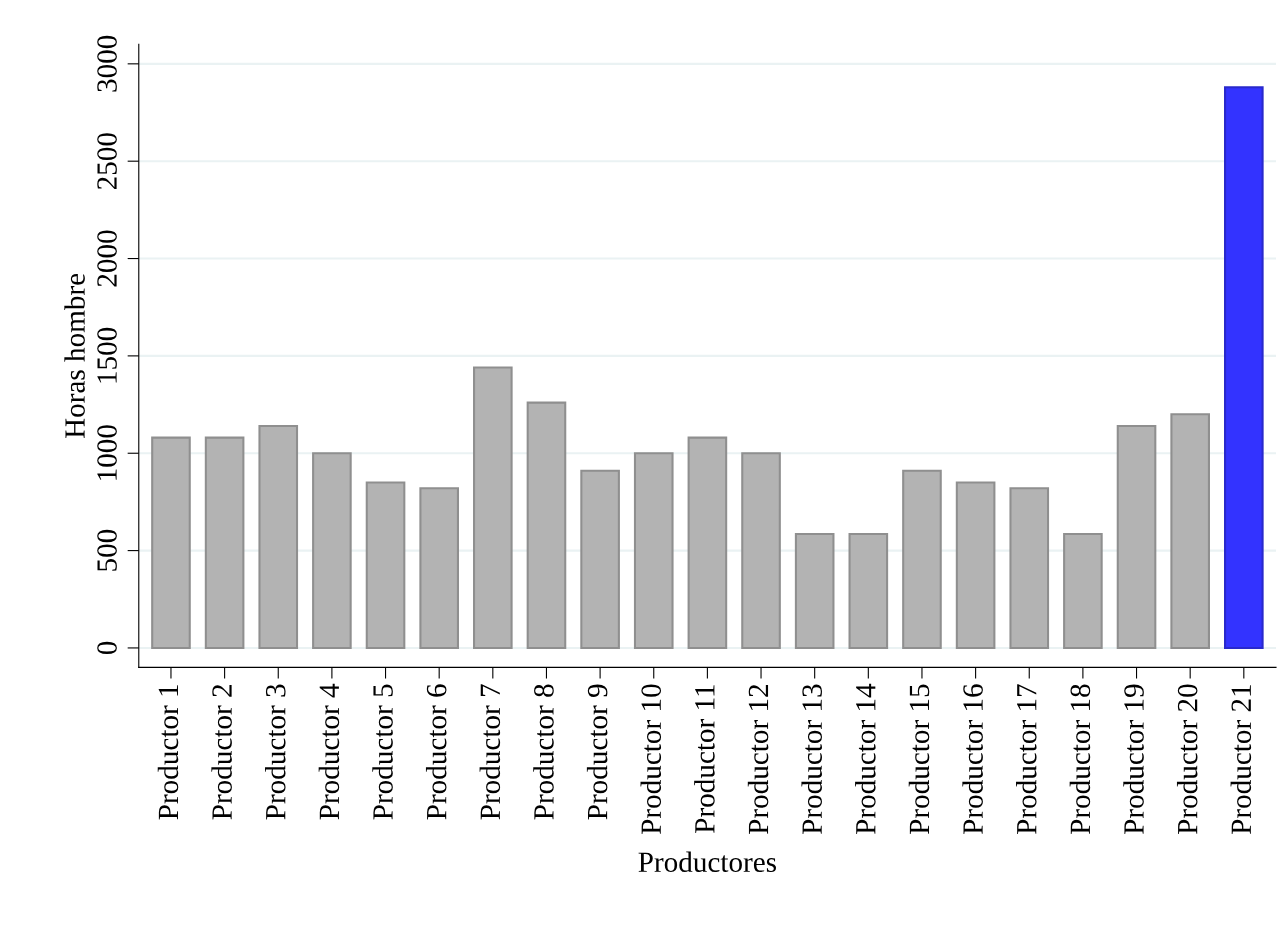 The width and height of the screenshot is (1285, 944). Describe the element at coordinates (107, 258) in the screenshot. I see `y-tick-label: 2000` at that location.